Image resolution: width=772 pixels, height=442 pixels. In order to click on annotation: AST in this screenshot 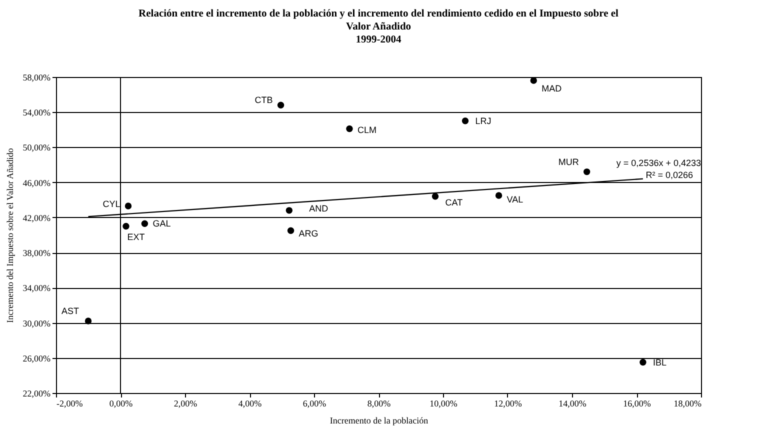, I will do `click(70, 311)`.